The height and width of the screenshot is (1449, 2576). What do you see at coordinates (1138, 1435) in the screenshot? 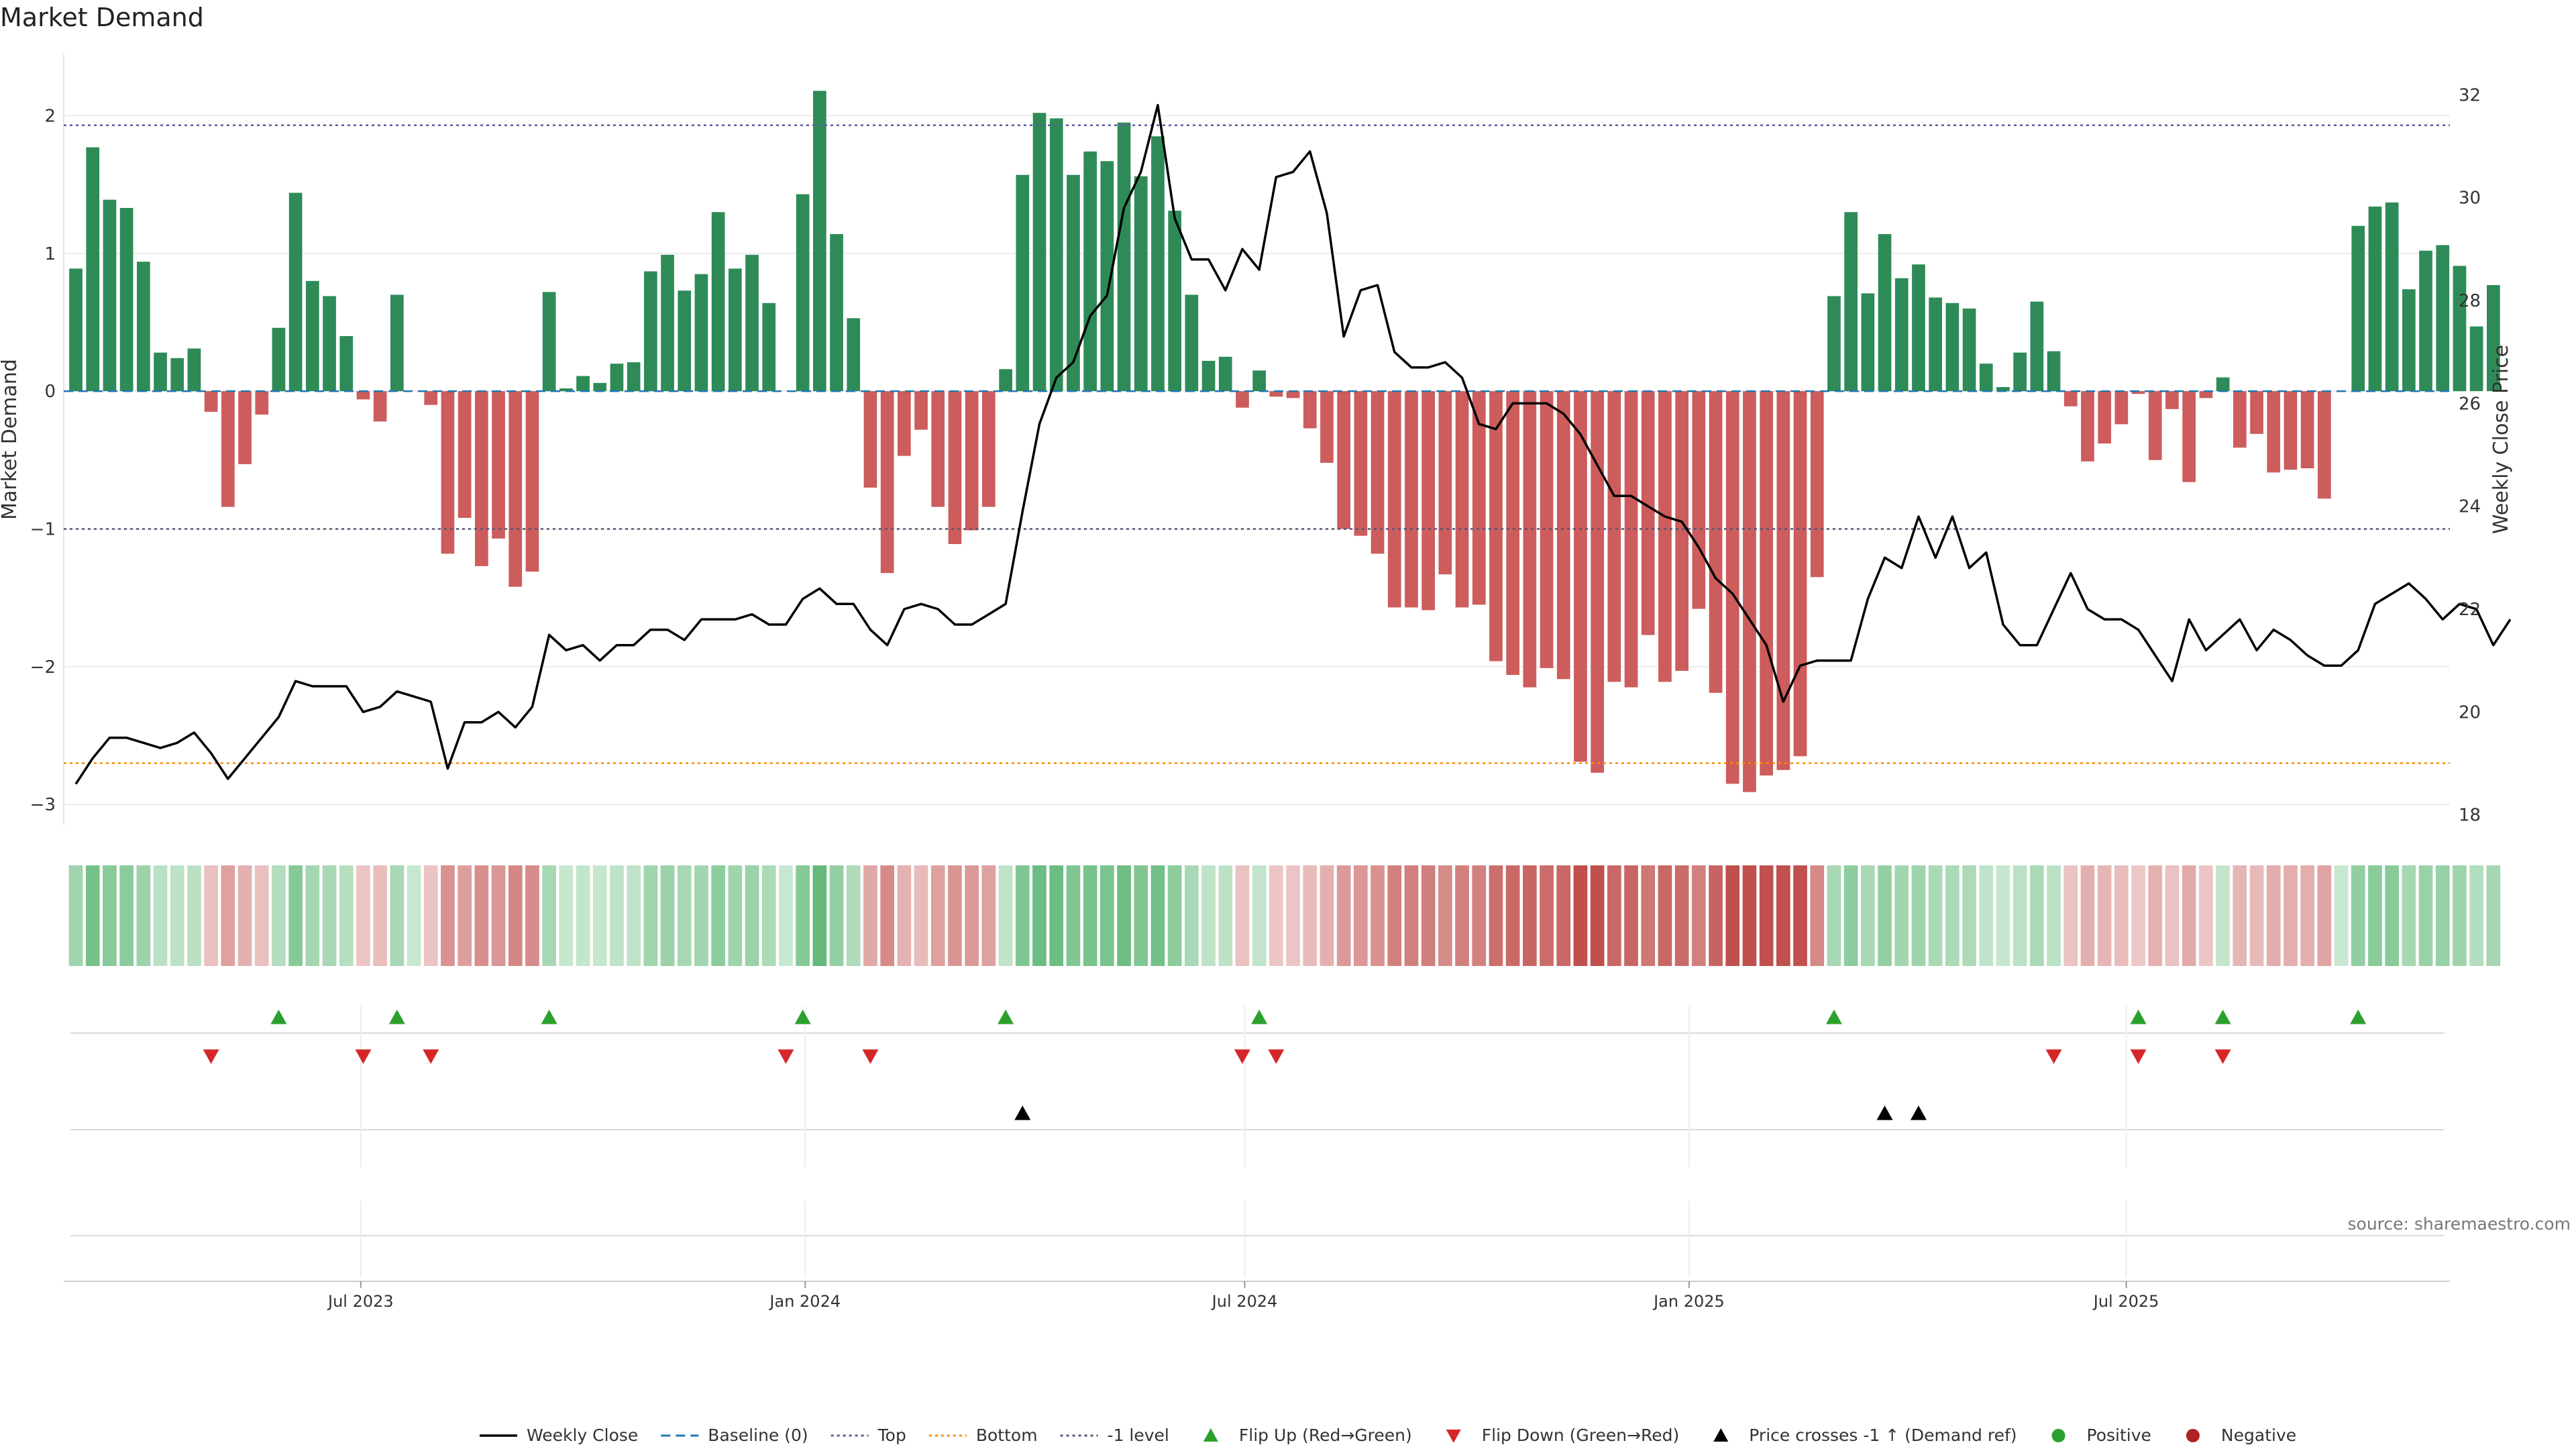
I see `legend-label: -1 level` at bounding box center [1138, 1435].